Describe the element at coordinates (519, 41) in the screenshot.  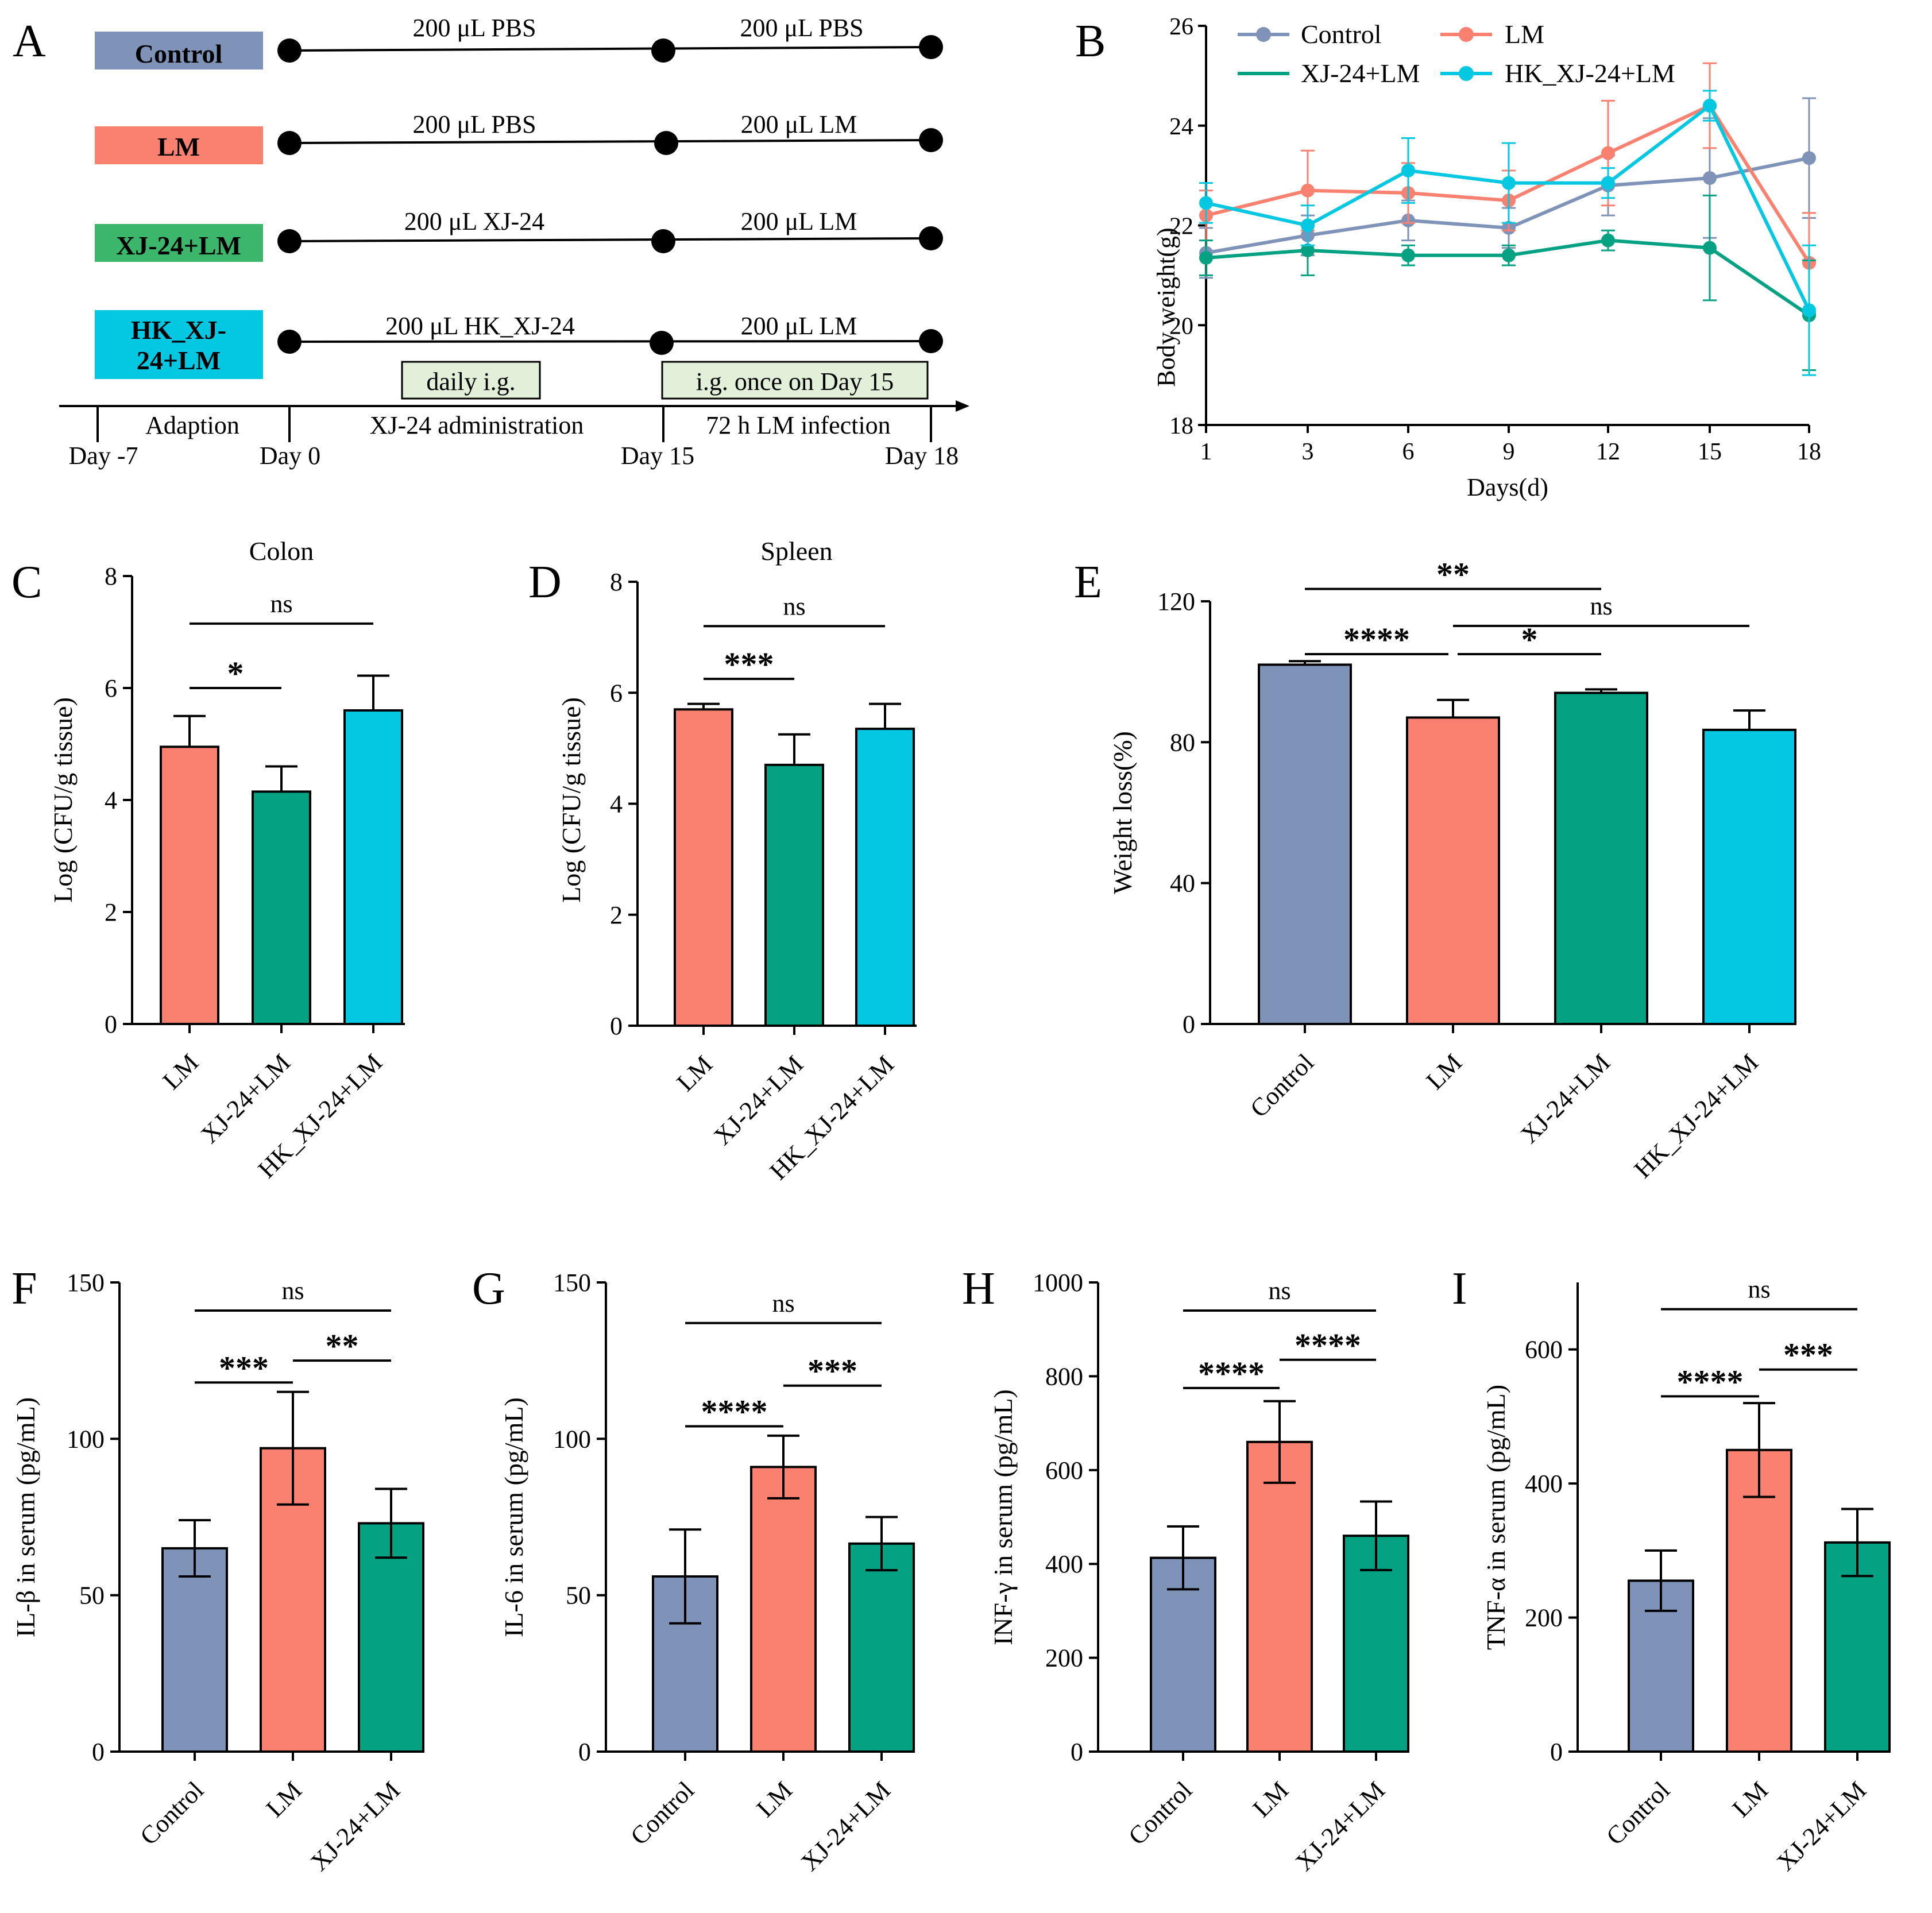
I see `group-control-row: Control 200 μL PBS 200 μL PBS` at that location.